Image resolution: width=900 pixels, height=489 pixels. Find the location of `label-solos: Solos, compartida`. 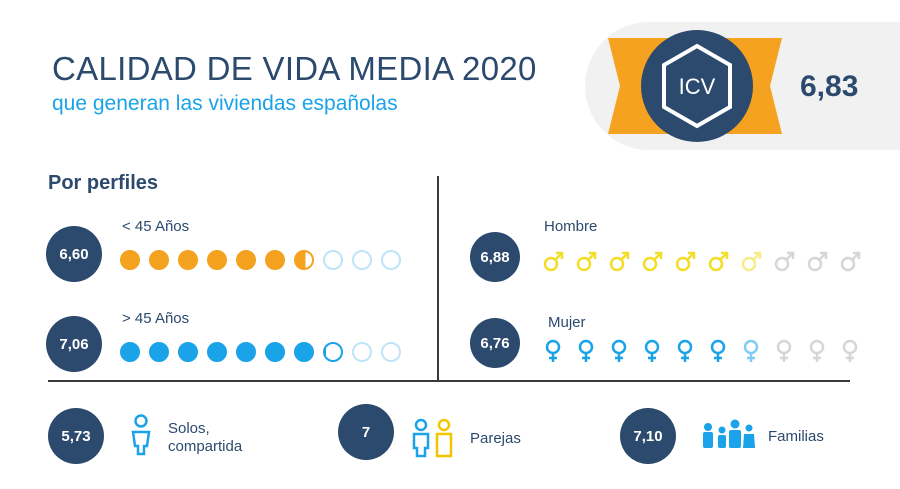

label-solos: Solos, compartida is located at coordinates (205, 438).